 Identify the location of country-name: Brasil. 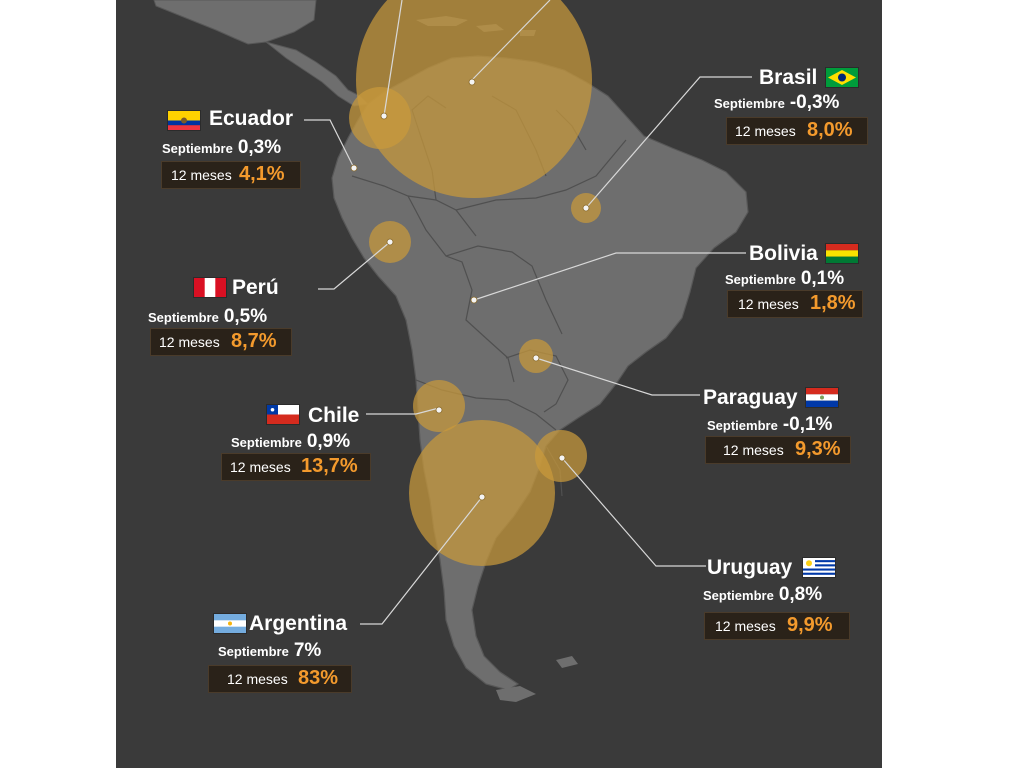
(788, 77).